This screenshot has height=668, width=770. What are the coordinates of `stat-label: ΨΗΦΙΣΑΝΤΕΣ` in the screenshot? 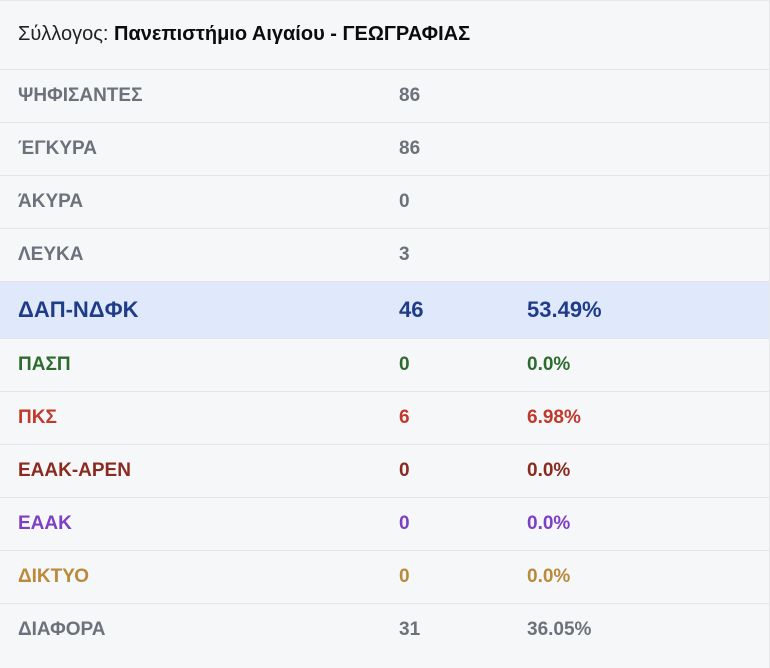 It's located at (80, 95).